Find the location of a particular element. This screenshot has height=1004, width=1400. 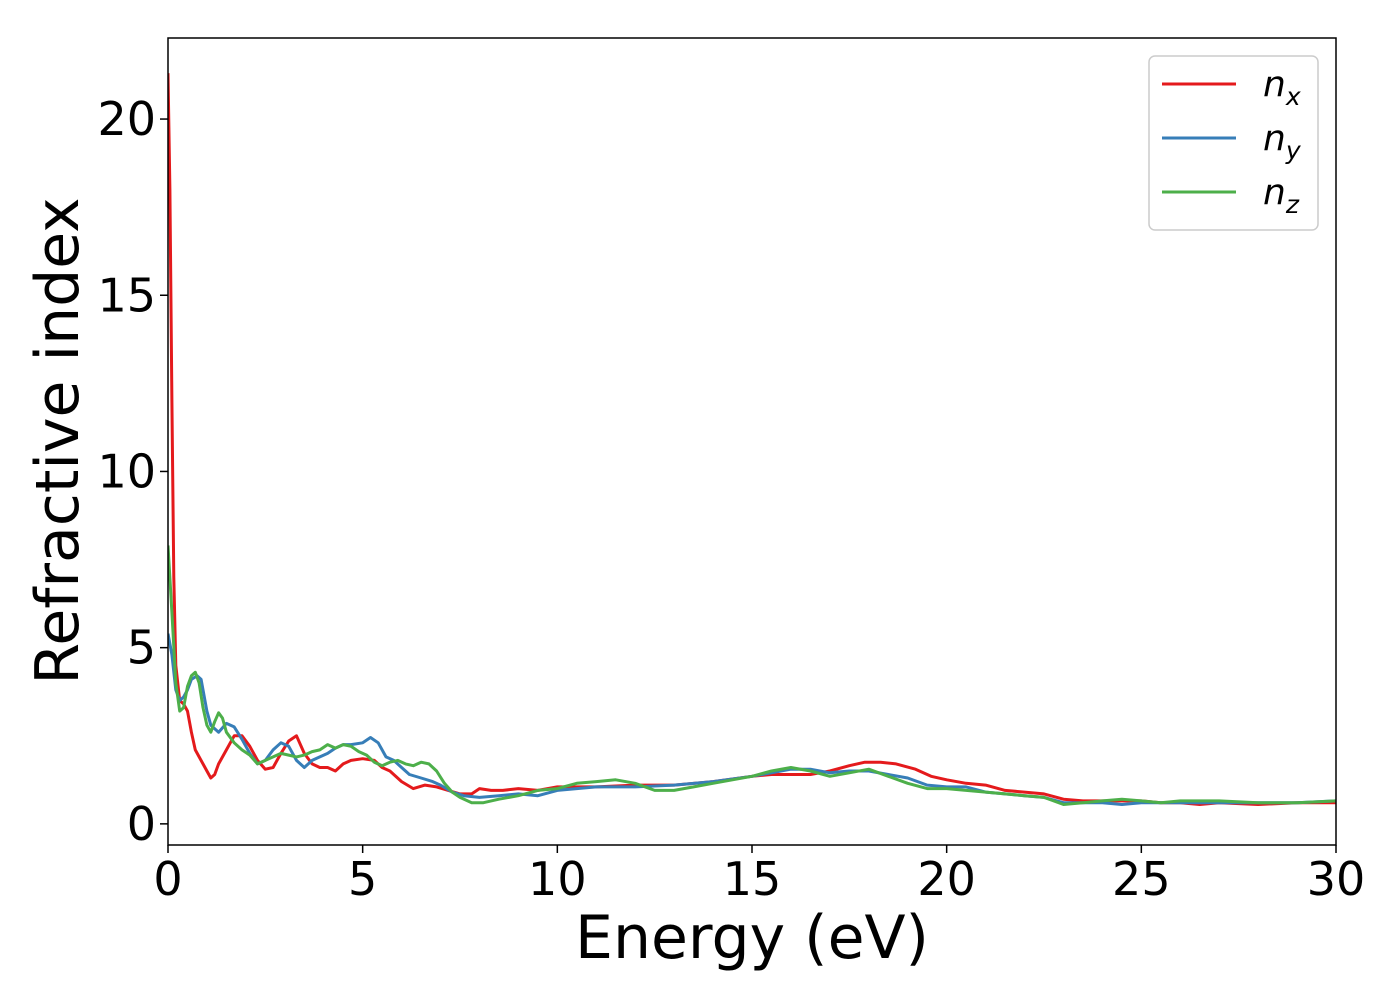

y-tick-label: 5 is located at coordinates (141, 648).